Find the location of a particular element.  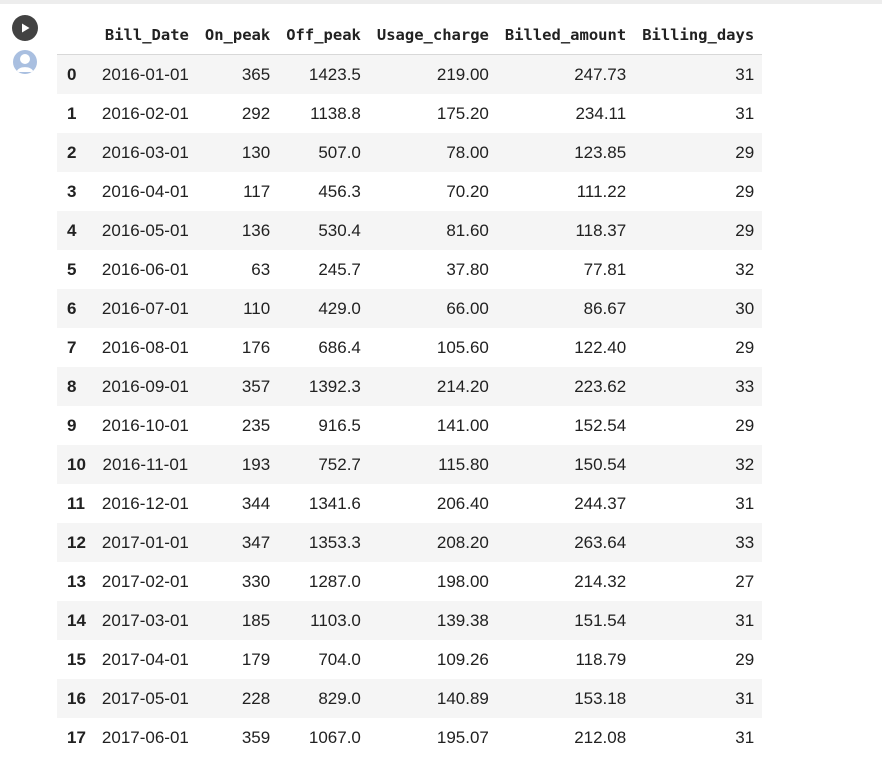

table-cell: 429.0 is located at coordinates (323, 308).